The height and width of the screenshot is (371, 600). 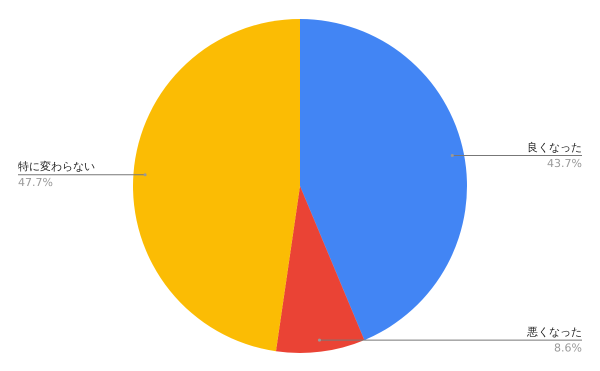 I want to click on slice-label: 特に変わらない, so click(x=56, y=167).